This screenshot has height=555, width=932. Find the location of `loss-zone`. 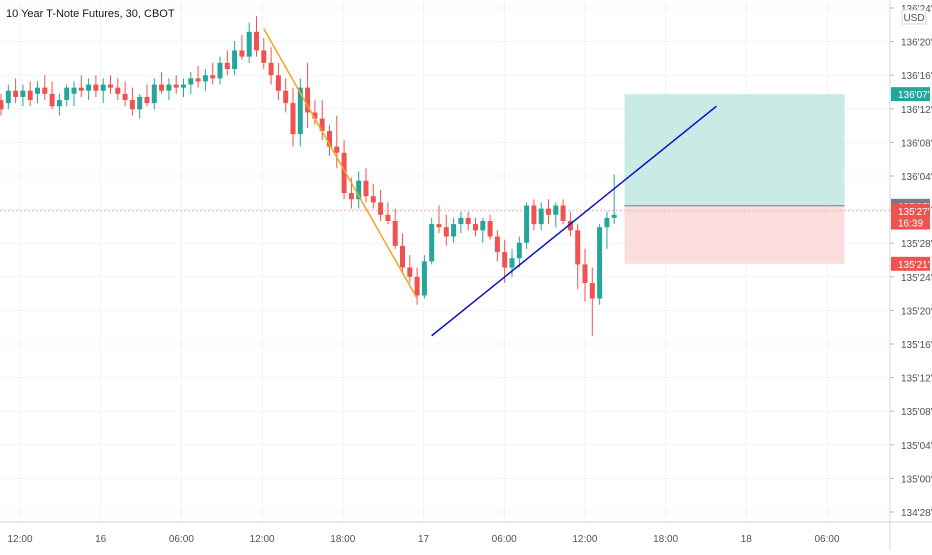

loss-zone is located at coordinates (734, 234).